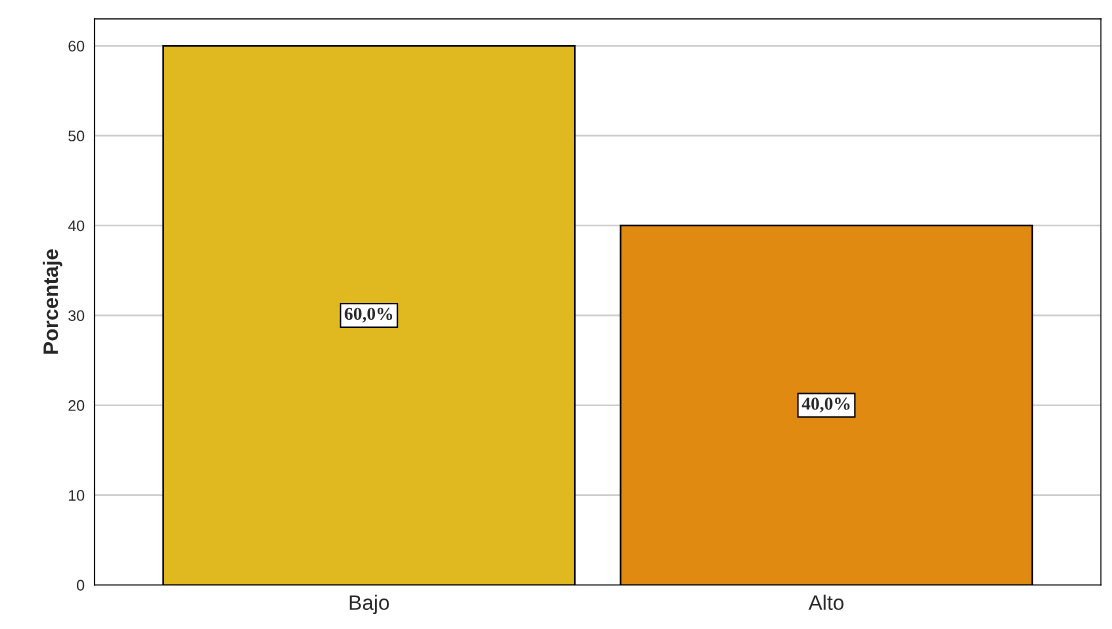  What do you see at coordinates (80, 585) in the screenshot?
I see `y-tick-label: 0` at bounding box center [80, 585].